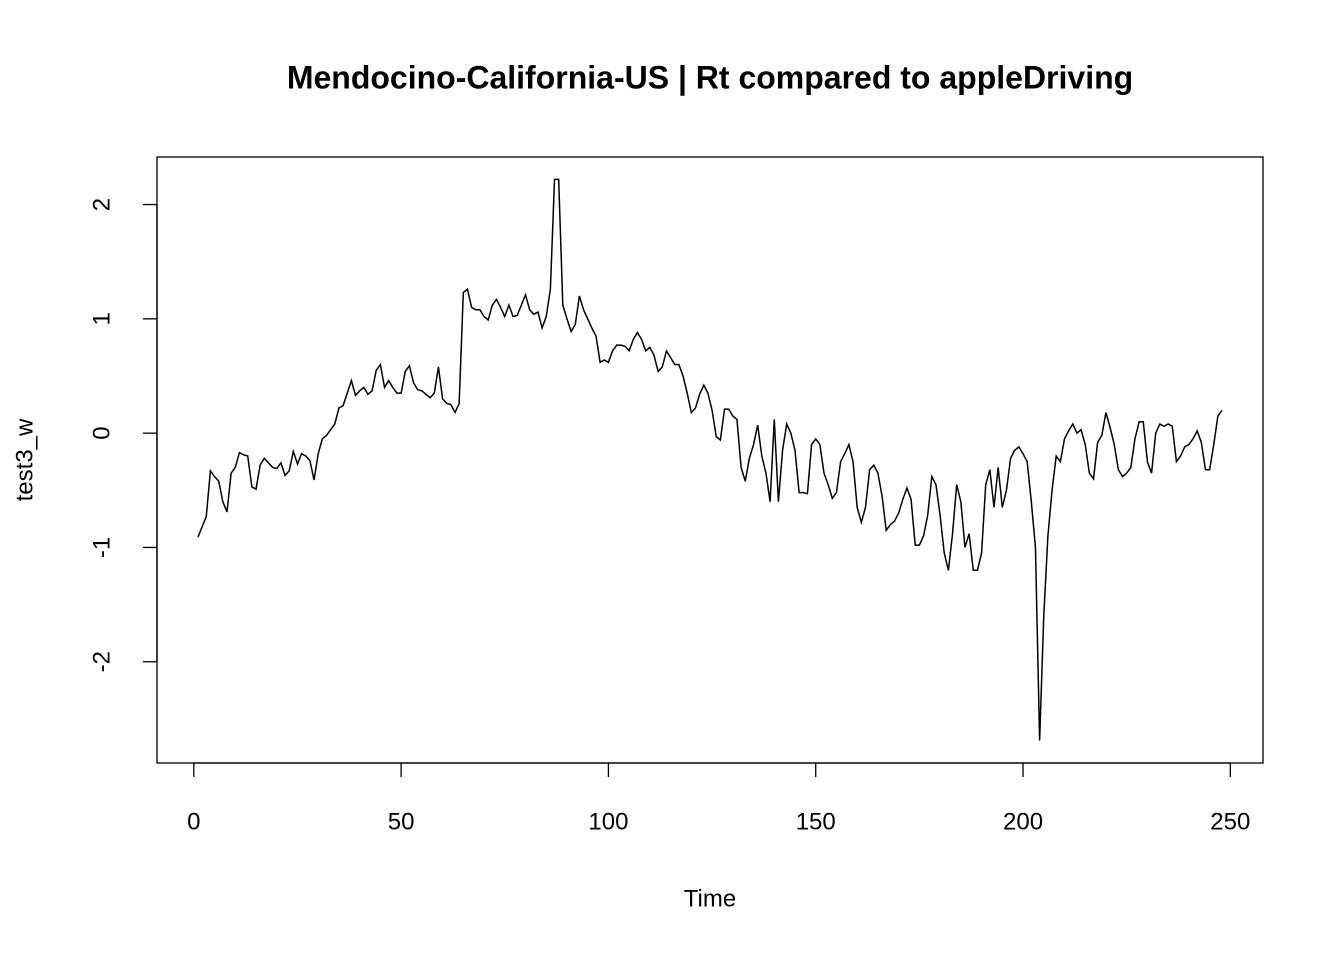  I want to click on x-axis-label: Time, so click(710, 898).